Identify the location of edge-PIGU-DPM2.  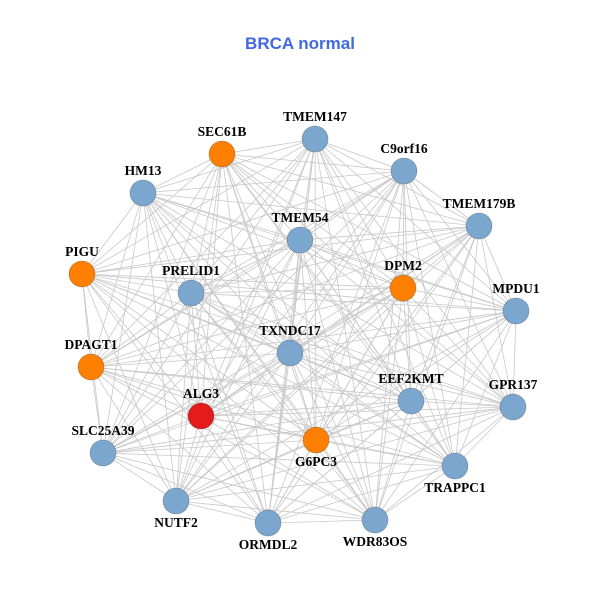
(242, 281).